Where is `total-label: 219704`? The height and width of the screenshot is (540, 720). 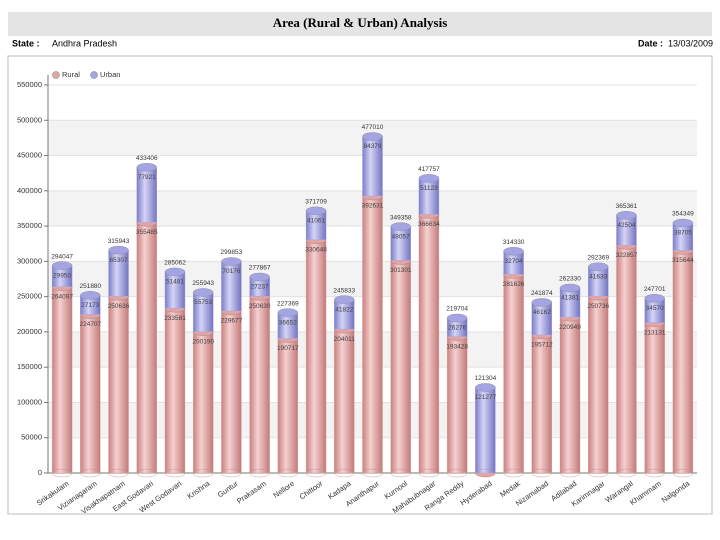 total-label: 219704 is located at coordinates (457, 309).